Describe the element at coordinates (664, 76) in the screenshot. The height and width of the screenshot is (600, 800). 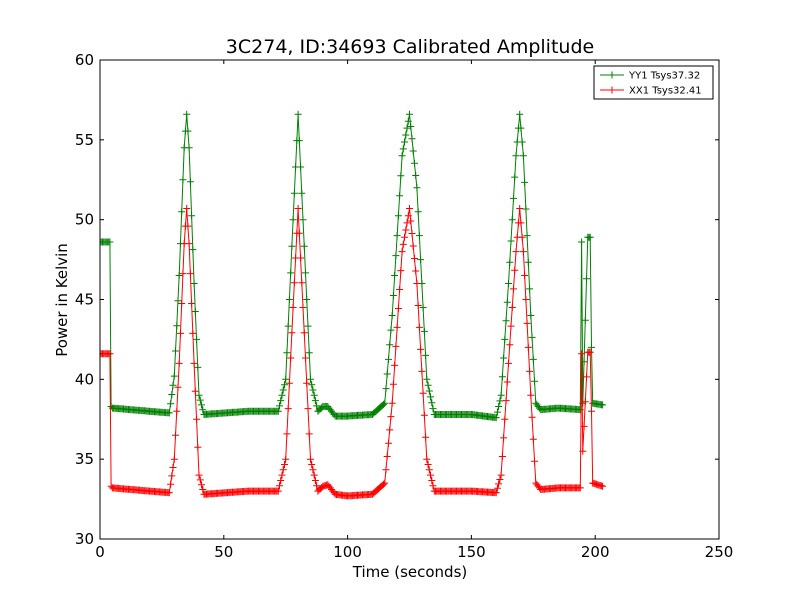
I see `legend-label: YY1 Tsys37.32` at that location.